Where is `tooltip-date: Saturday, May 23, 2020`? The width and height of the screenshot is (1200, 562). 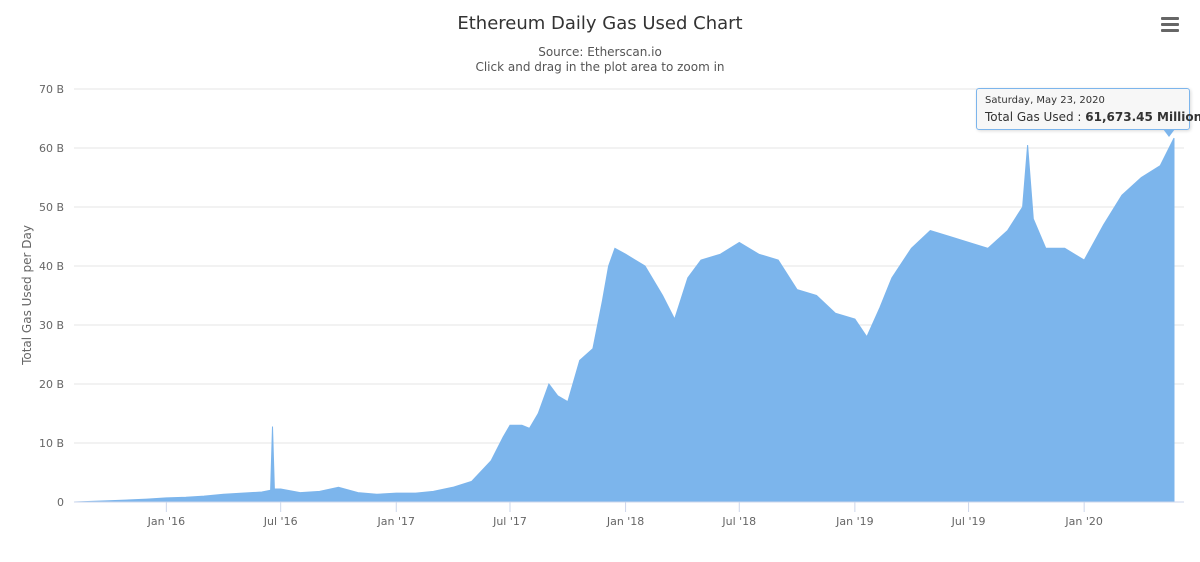
tooltip-date: Saturday, May 23, 2020 is located at coordinates (1045, 100).